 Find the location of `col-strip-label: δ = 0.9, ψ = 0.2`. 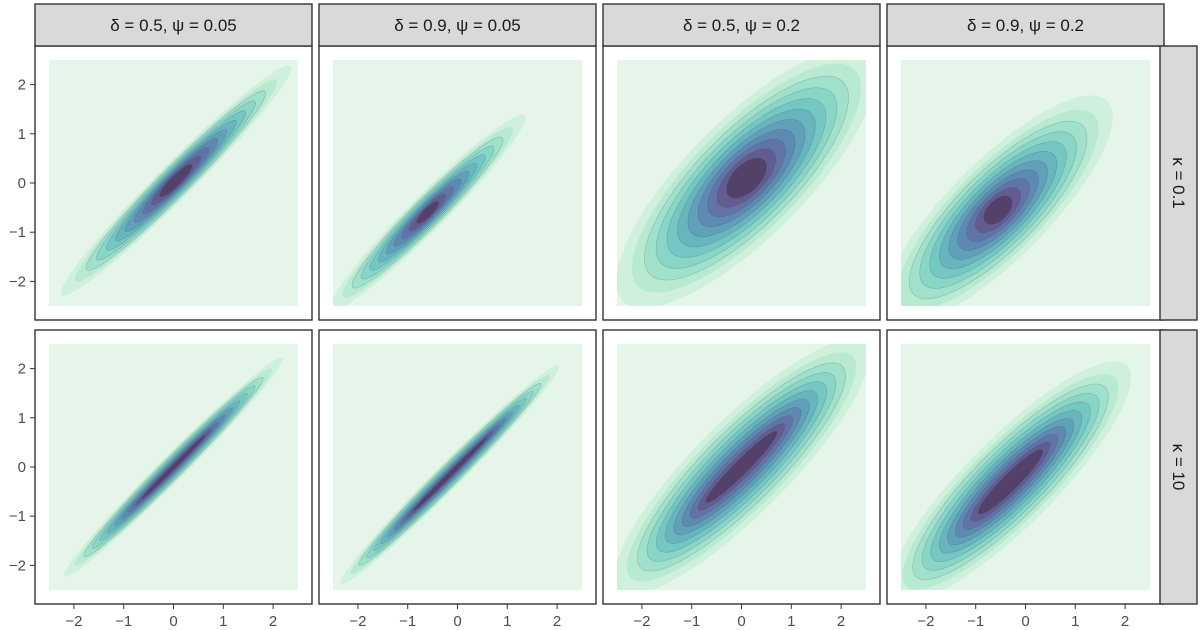

col-strip-label: δ = 0.9, ψ = 0.2 is located at coordinates (1025, 25).